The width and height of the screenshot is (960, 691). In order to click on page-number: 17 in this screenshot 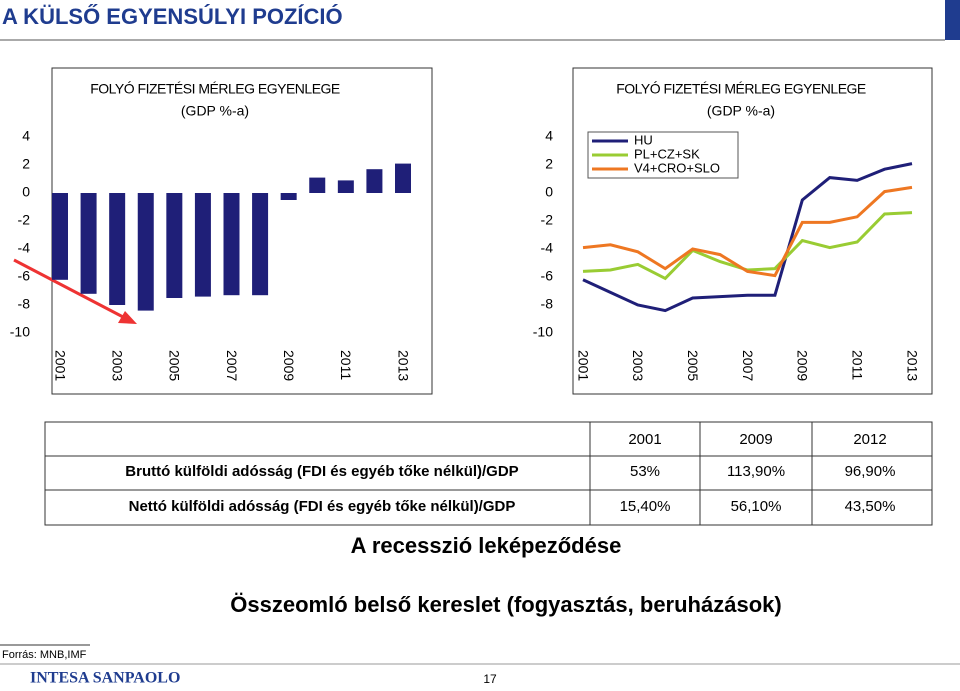, I will do `click(490, 679)`.